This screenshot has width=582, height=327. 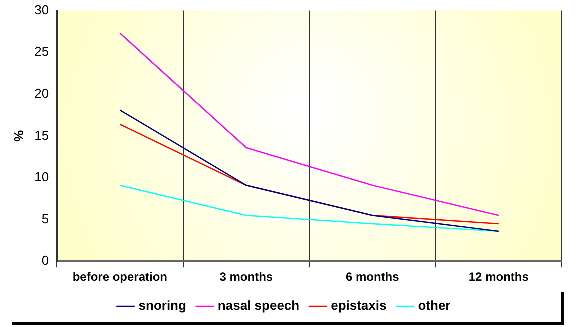 I want to click on legend-label: other, so click(x=434, y=306).